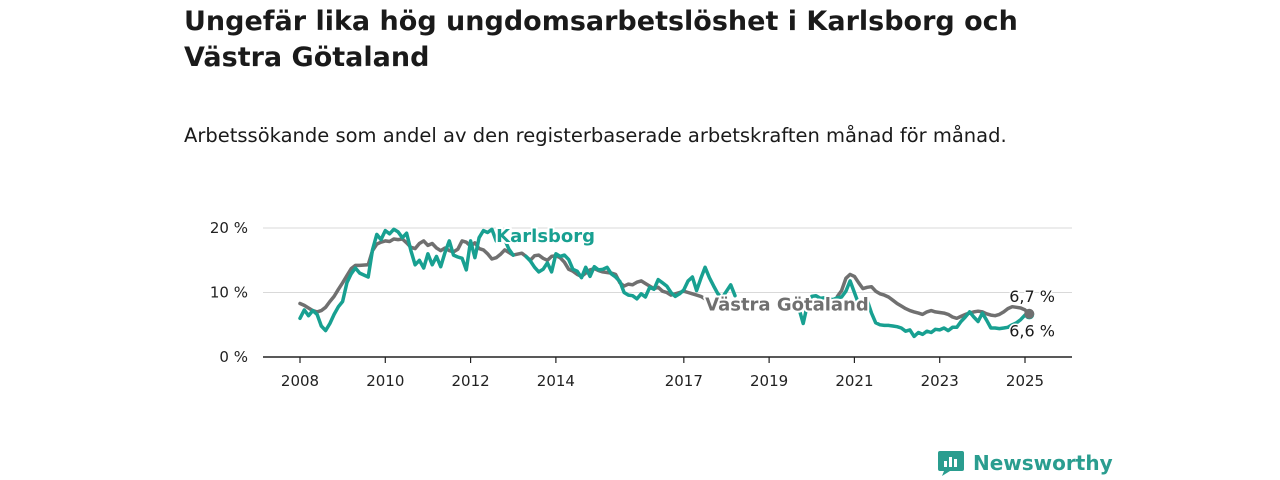 This screenshot has height=480, width=1280. What do you see at coordinates (854, 381) in the screenshot?
I see `x-tick-label: 2021` at bounding box center [854, 381].